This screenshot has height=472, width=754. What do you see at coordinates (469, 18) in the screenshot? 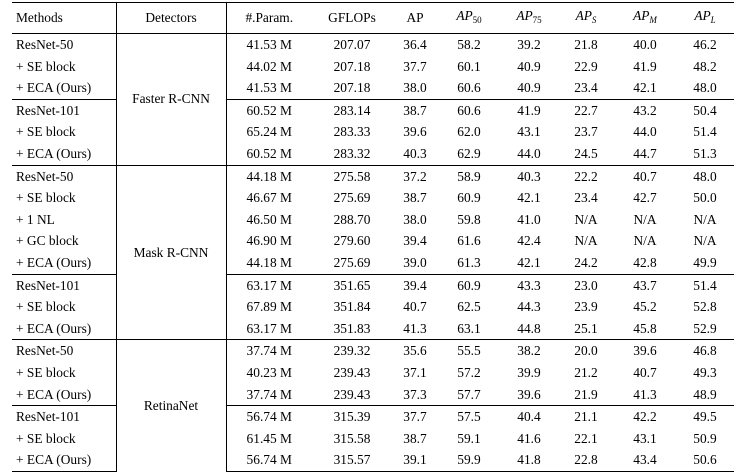
I see `header-ap50: AP50` at bounding box center [469, 18].